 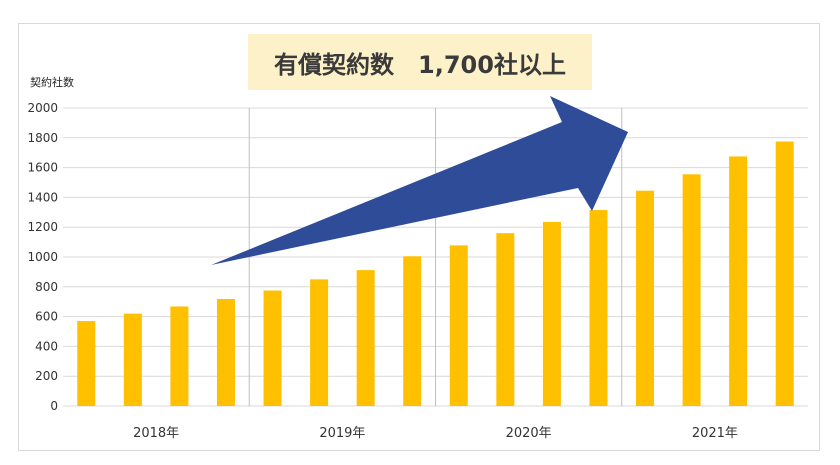 What do you see at coordinates (42, 227) in the screenshot?
I see `y-tick-label: 1200` at bounding box center [42, 227].